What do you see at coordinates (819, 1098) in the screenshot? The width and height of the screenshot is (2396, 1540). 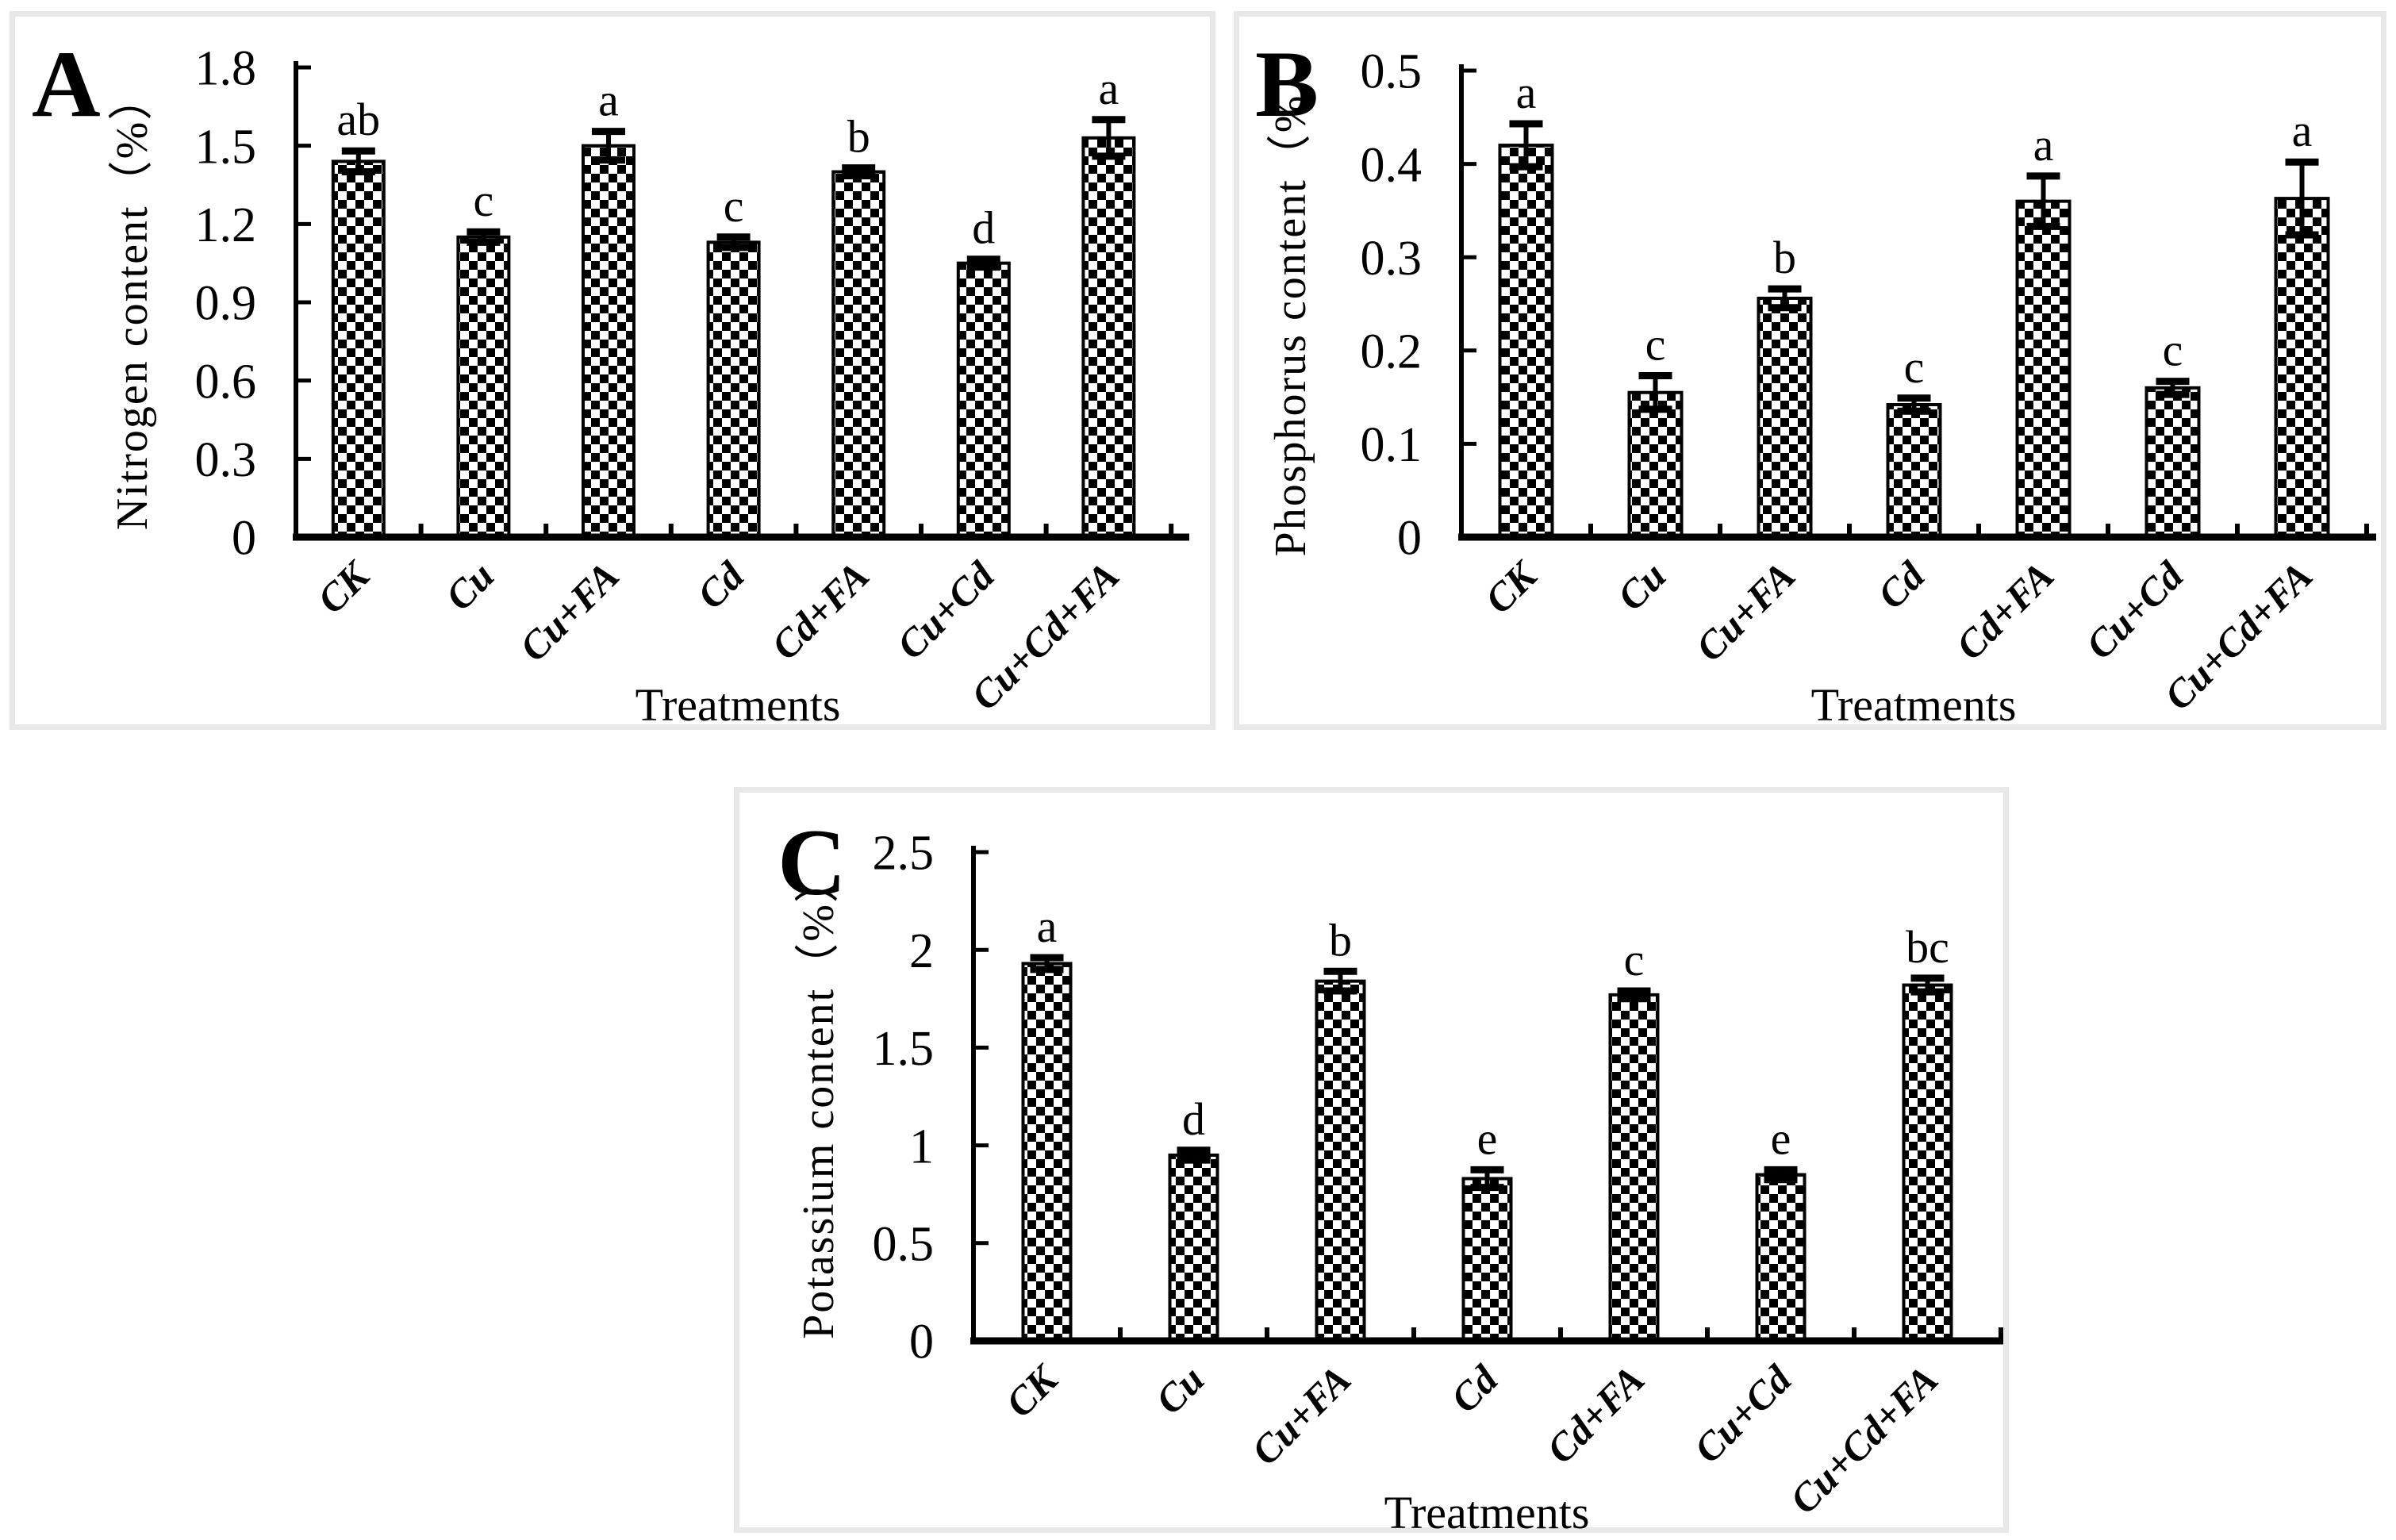 I see `y-axis-title-potassium: Potassium content（%）` at bounding box center [819, 1098].